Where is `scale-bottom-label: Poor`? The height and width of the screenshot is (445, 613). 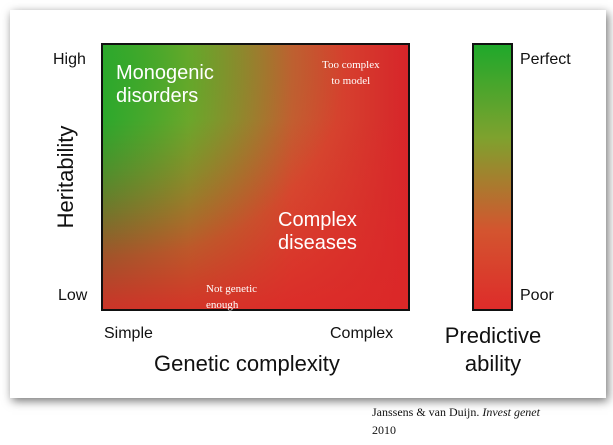
scale-bottom-label: Poor is located at coordinates (537, 295).